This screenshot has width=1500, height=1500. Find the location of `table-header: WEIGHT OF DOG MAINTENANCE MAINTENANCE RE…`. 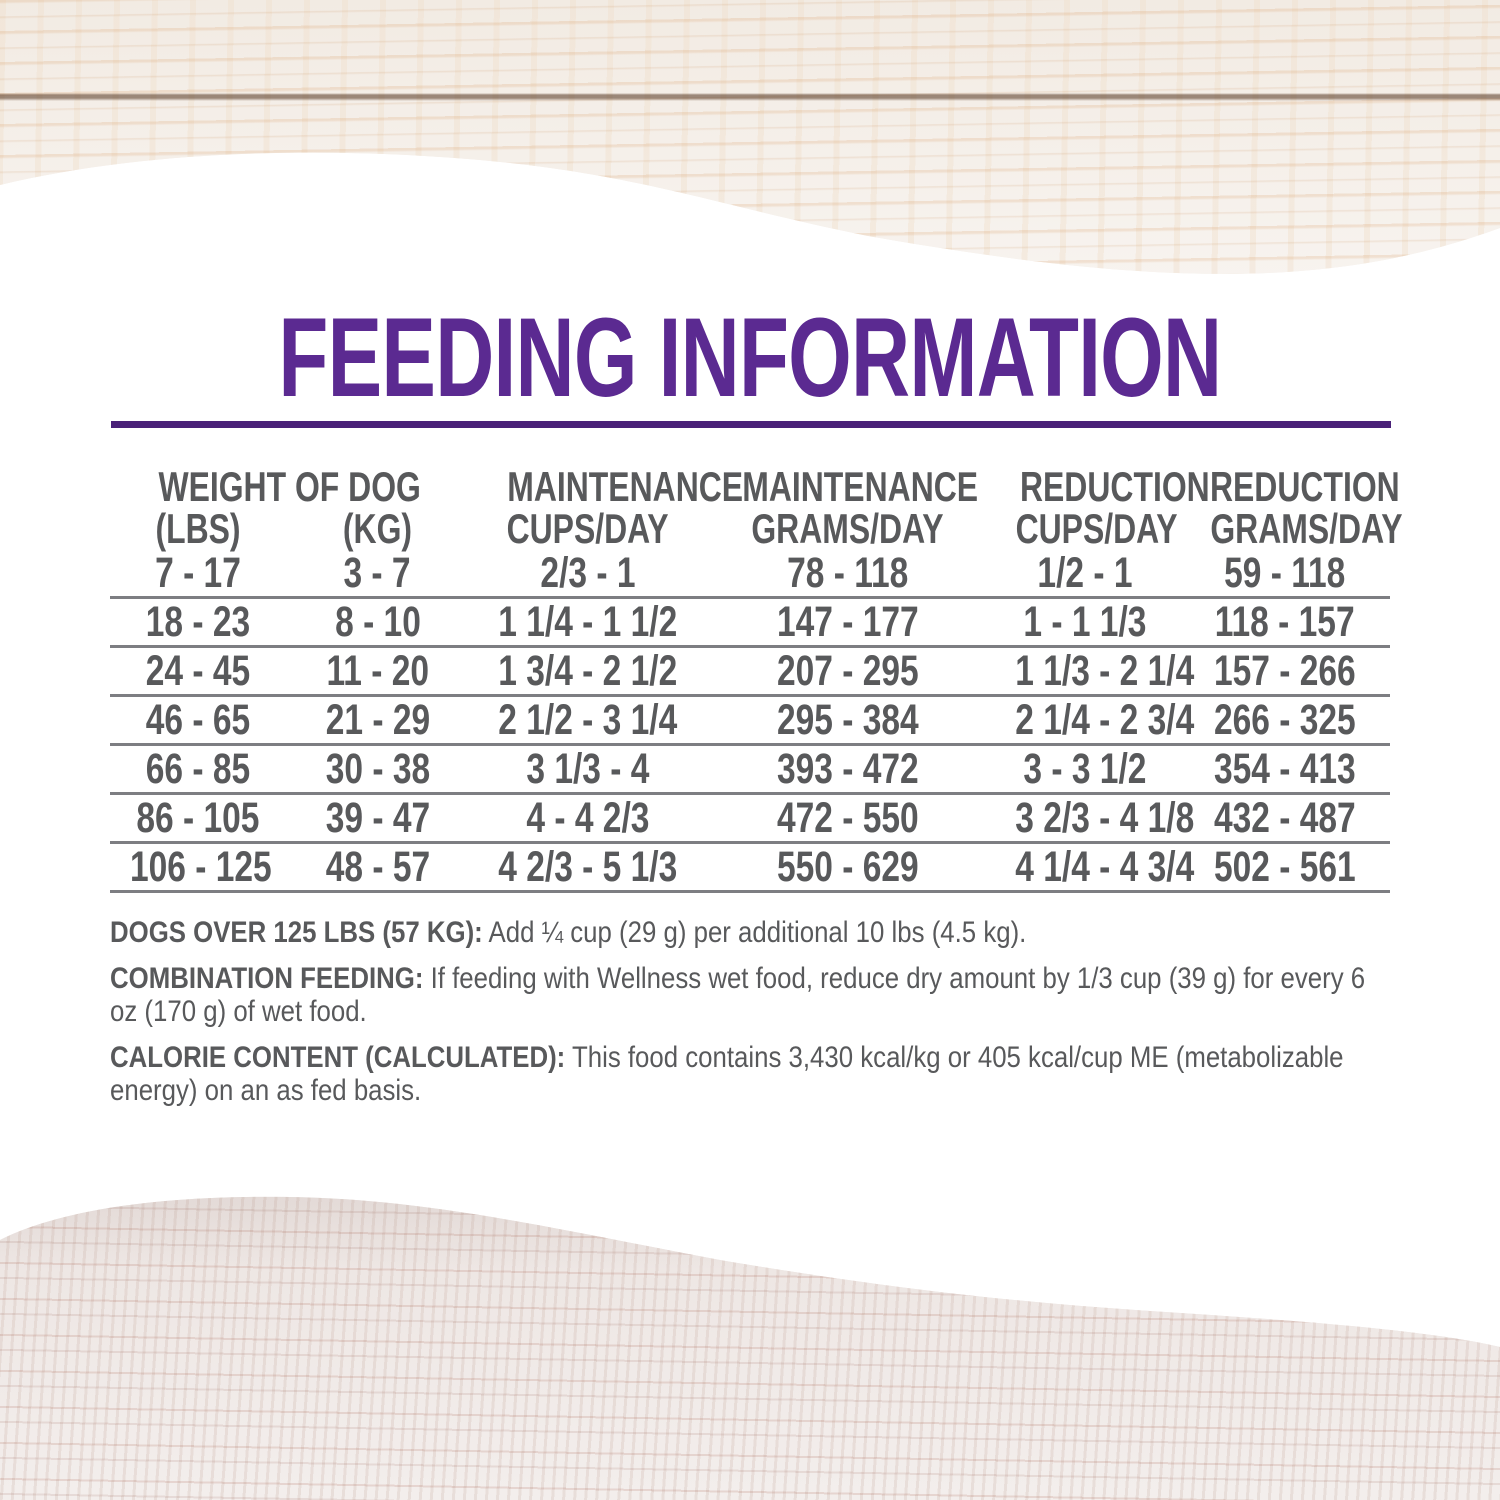

table-header: WEIGHT OF DOG MAINTENANCE MAINTENANCE RE… is located at coordinates (756, 507).